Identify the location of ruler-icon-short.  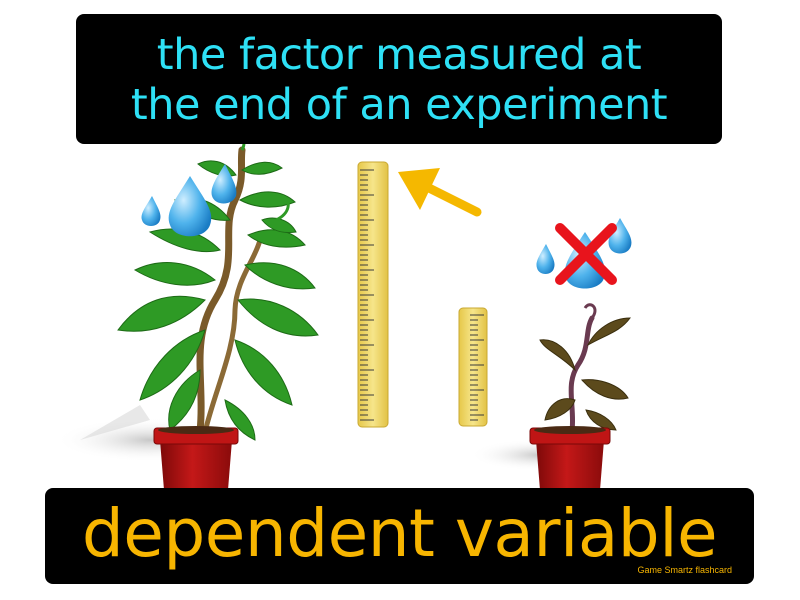
(473, 367).